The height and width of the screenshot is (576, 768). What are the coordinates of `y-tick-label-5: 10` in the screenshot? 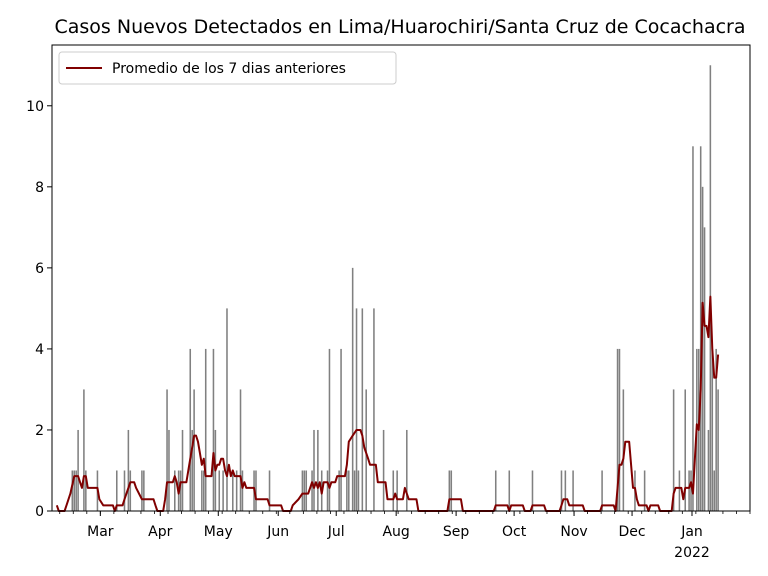 It's located at (35, 107).